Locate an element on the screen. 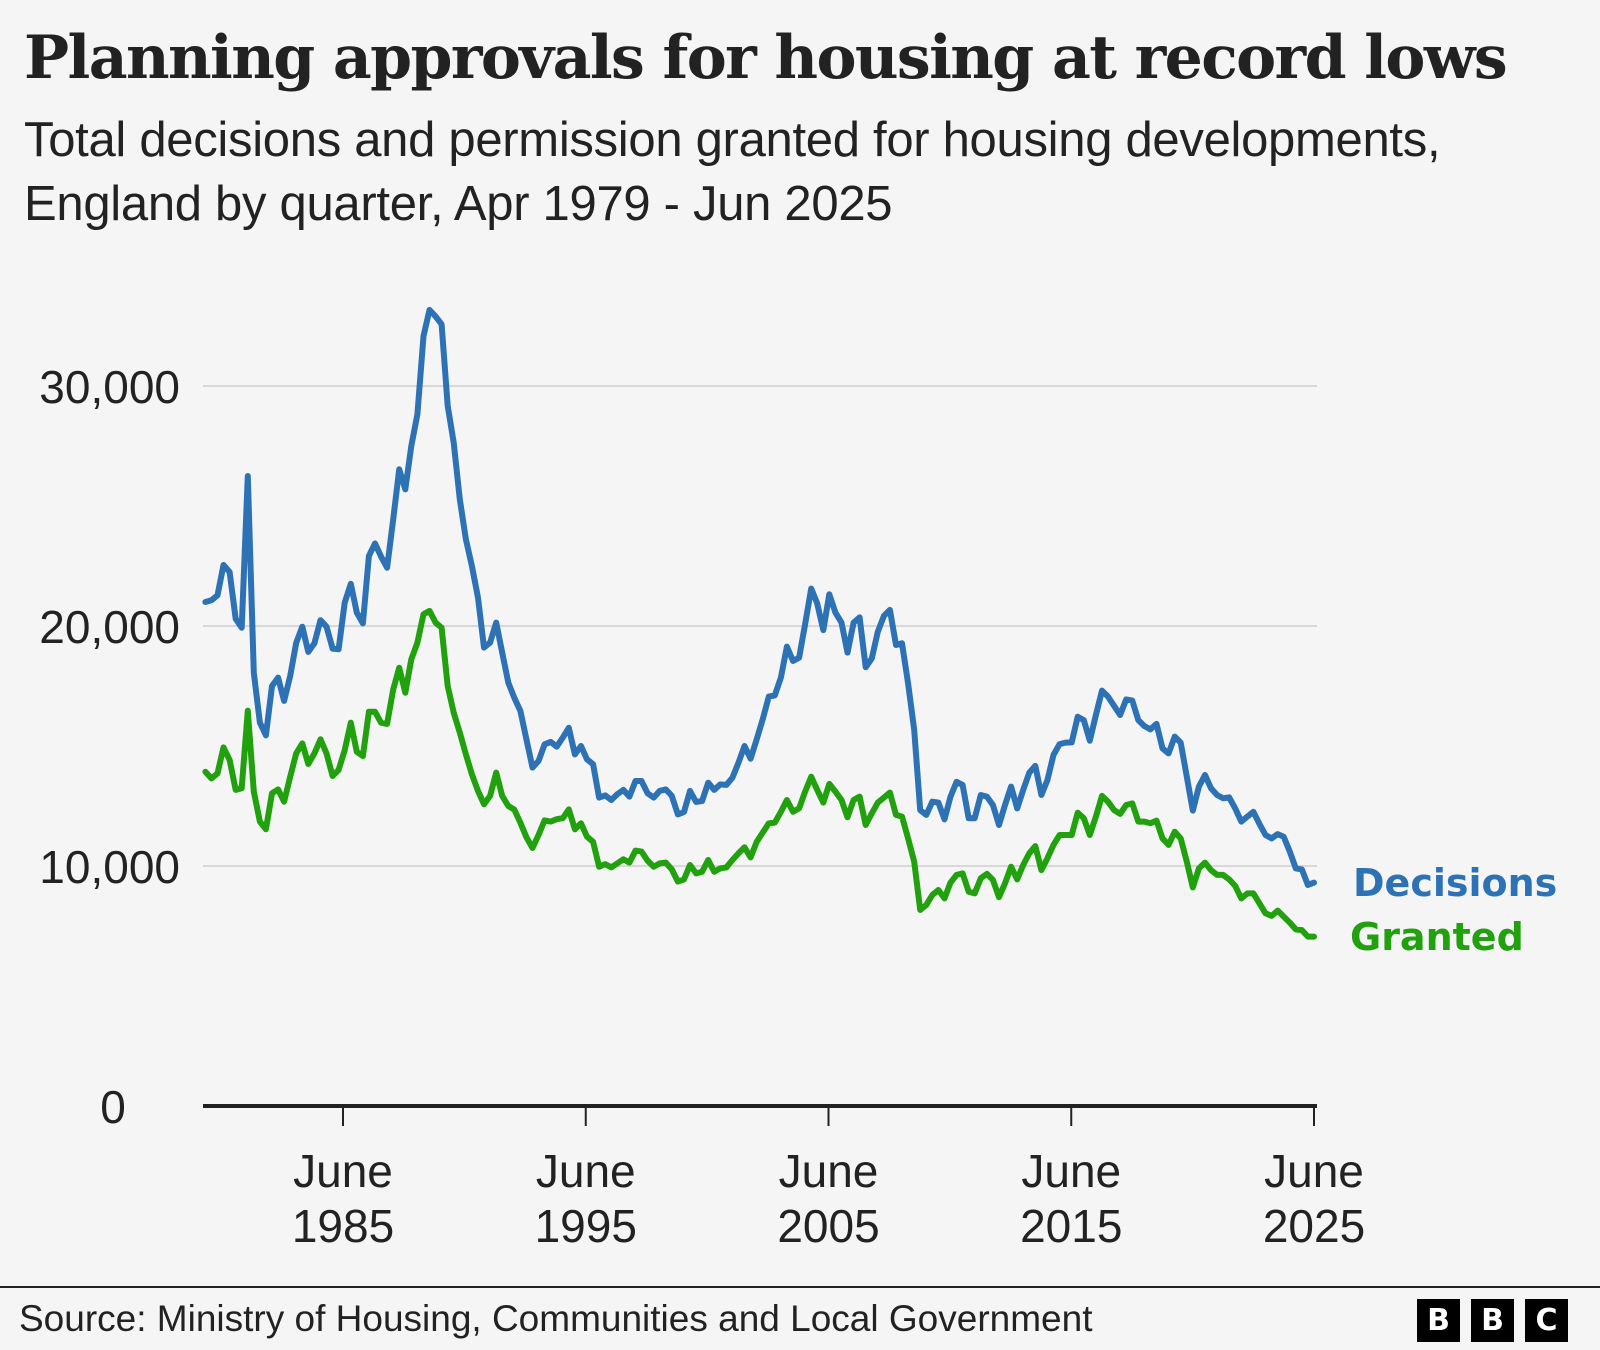 Image resolution: width=1600 pixels, height=1350 pixels. x-tick-label-year: 2015 is located at coordinates (1071, 1226).